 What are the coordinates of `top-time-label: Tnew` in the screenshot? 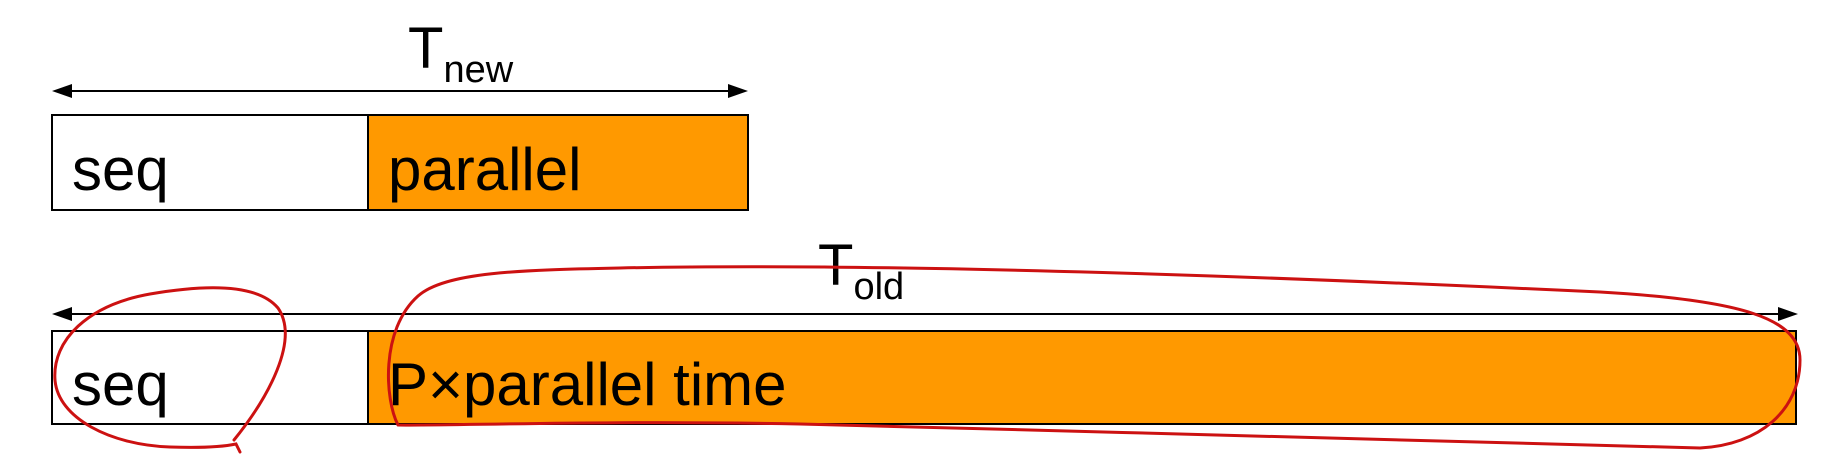 It's located at (461, 53).